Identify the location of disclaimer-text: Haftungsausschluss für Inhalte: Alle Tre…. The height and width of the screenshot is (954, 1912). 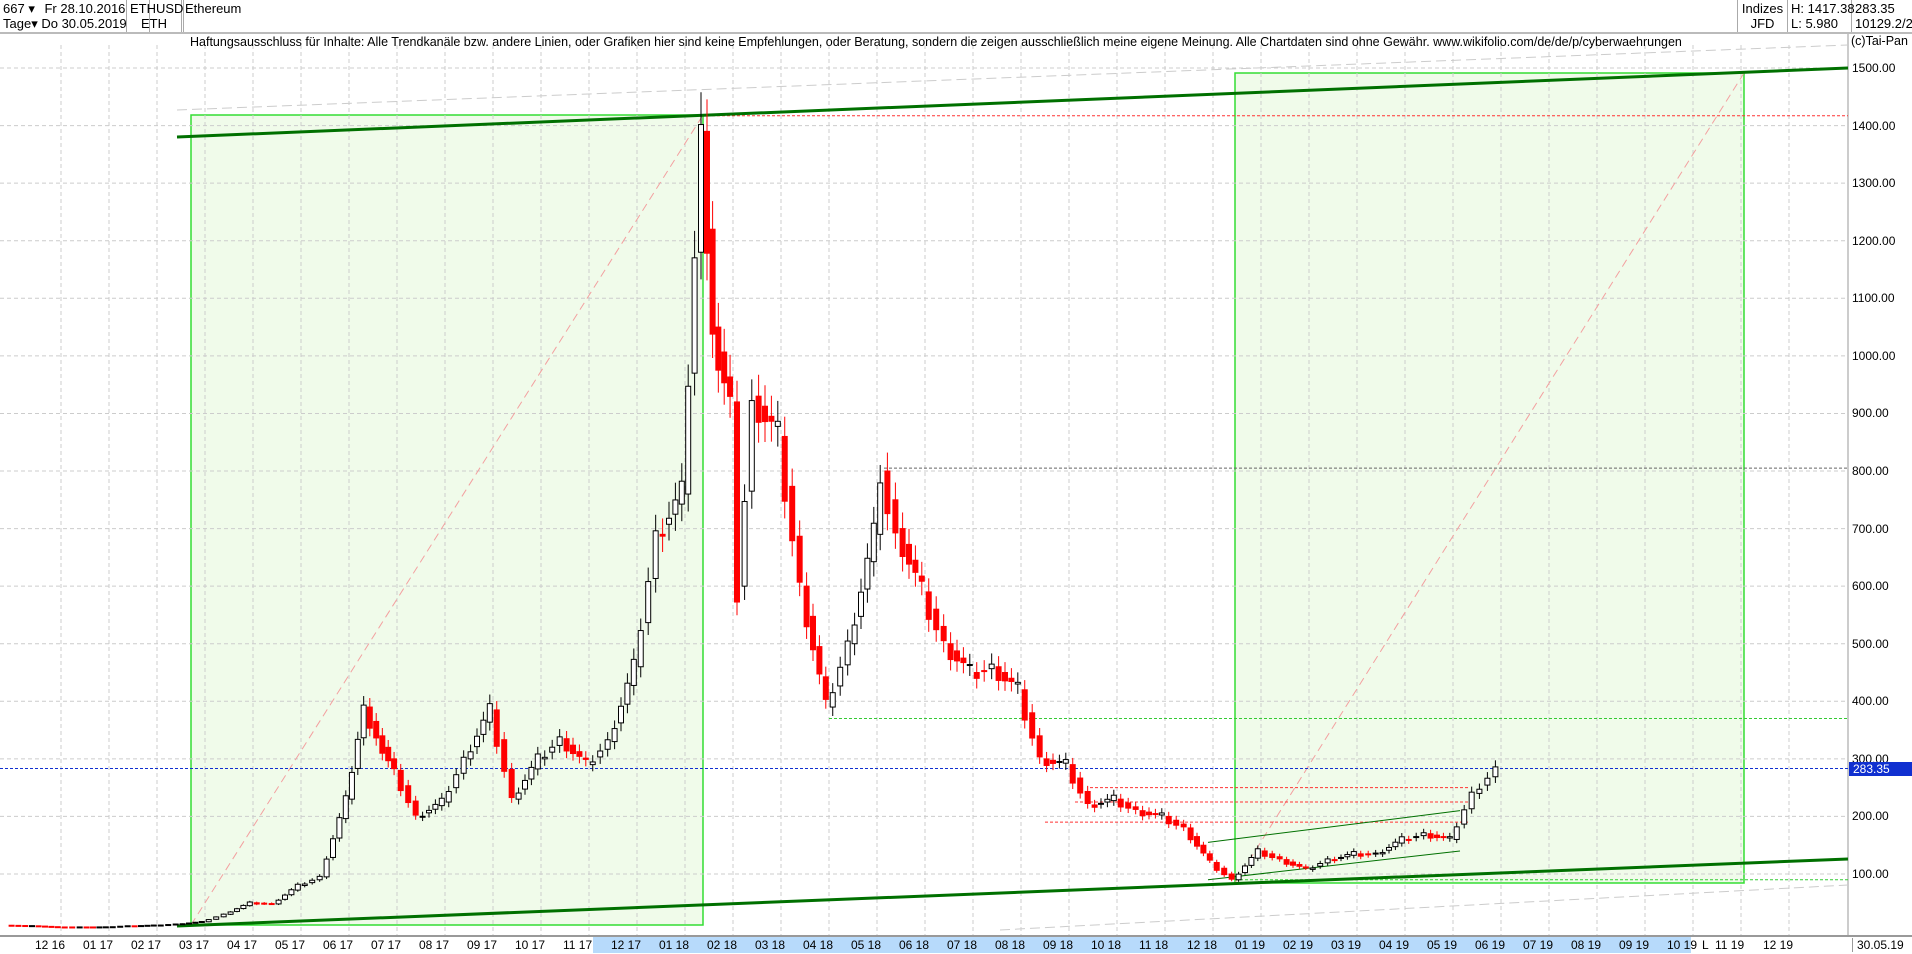
(936, 42).